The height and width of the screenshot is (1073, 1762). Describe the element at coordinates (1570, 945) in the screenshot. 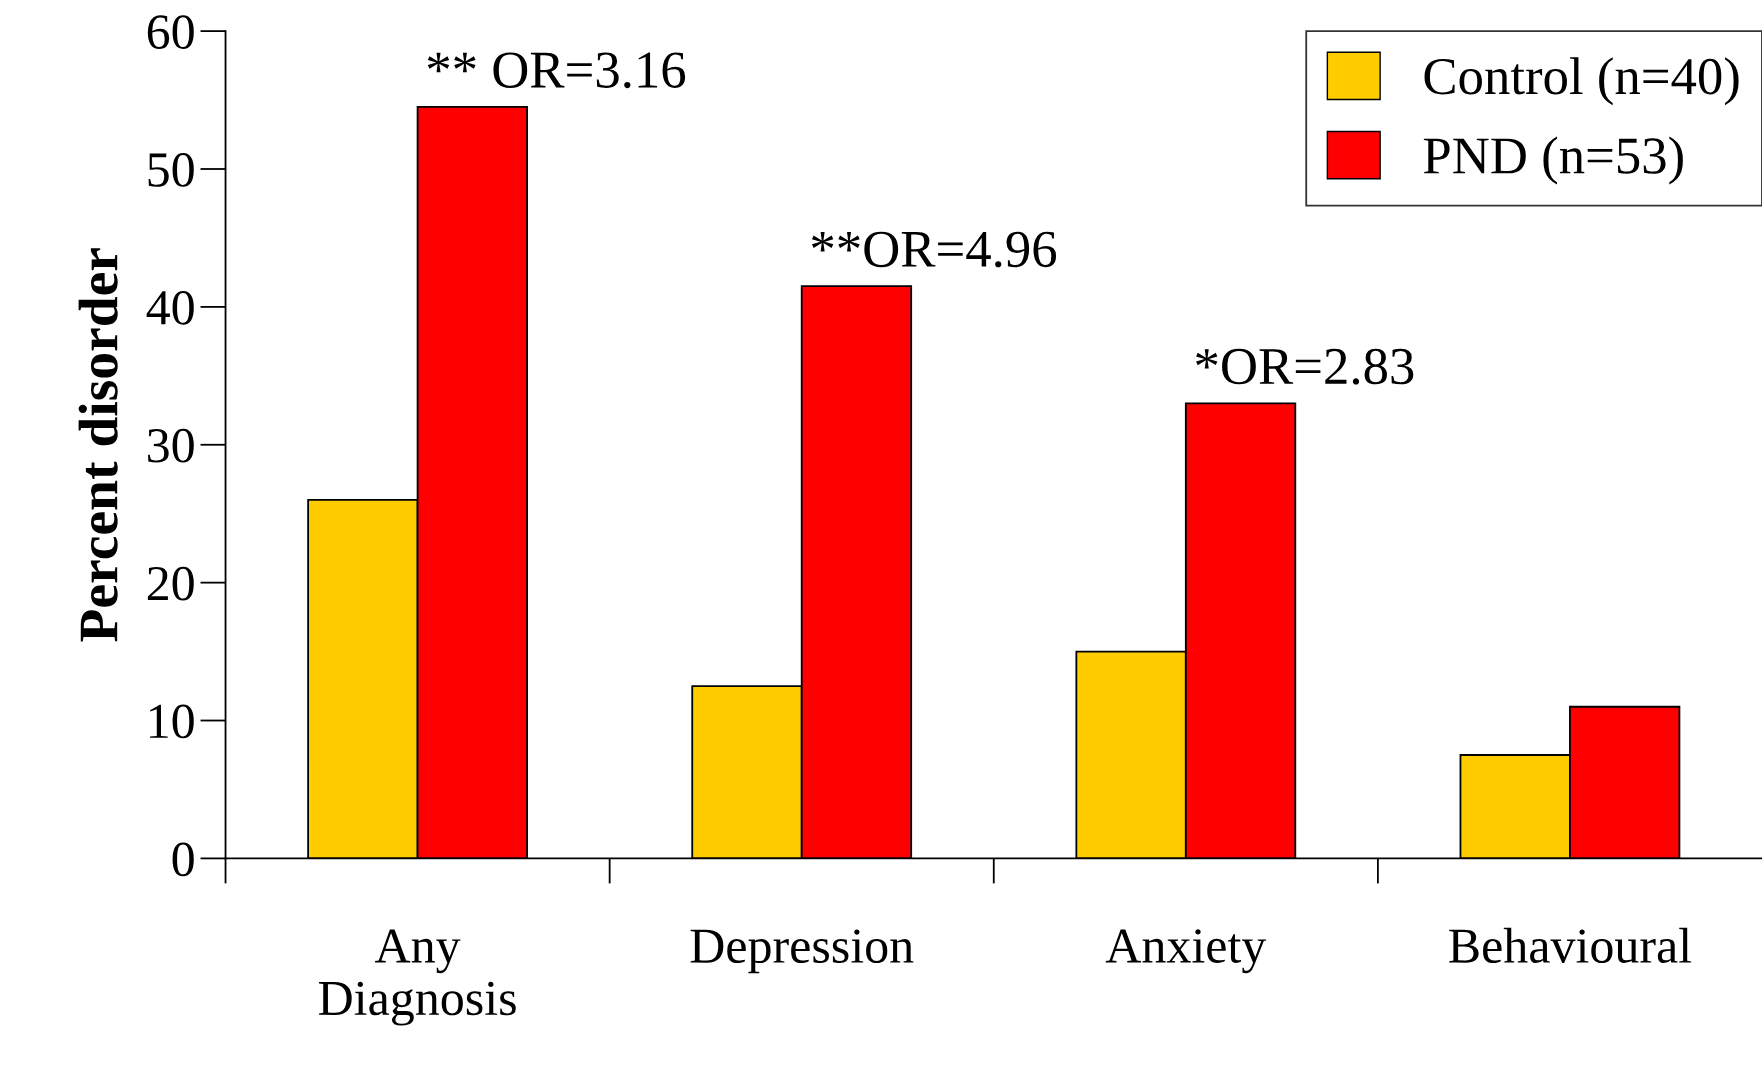

I see `x-tick-label: Behavioural` at that location.